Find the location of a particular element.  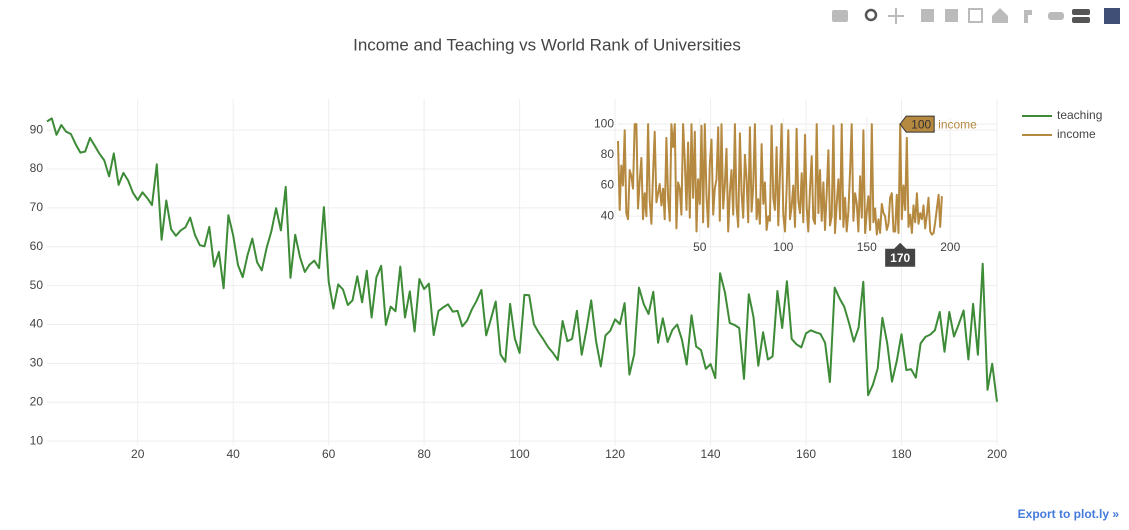

y-tick-label: 30 is located at coordinates (37, 363).